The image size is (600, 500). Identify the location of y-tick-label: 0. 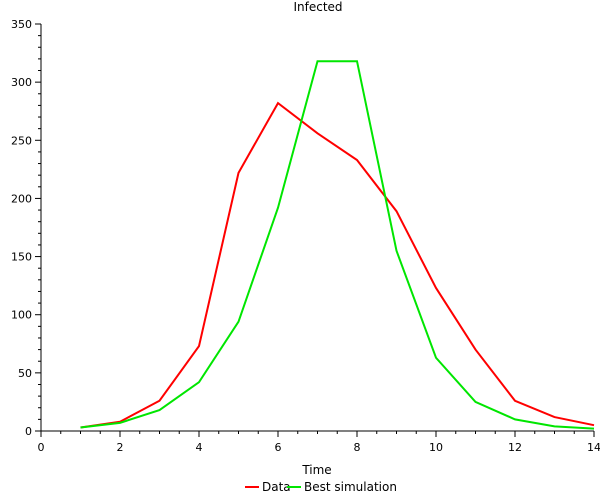
(28, 431).